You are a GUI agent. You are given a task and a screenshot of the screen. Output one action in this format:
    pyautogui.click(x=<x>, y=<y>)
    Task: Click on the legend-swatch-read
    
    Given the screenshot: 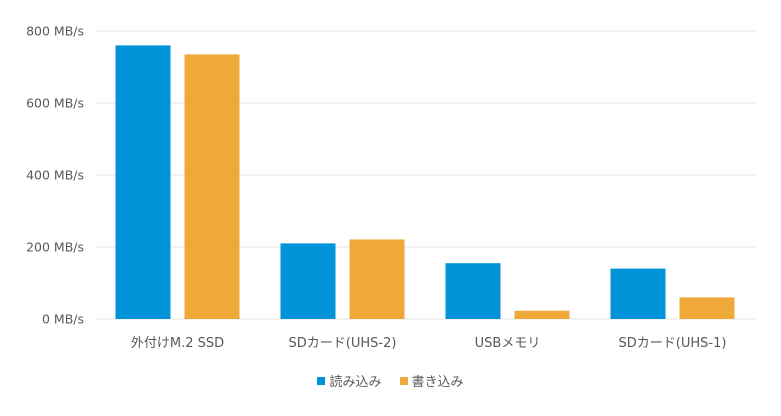 What is the action you would take?
    pyautogui.click(x=321, y=380)
    